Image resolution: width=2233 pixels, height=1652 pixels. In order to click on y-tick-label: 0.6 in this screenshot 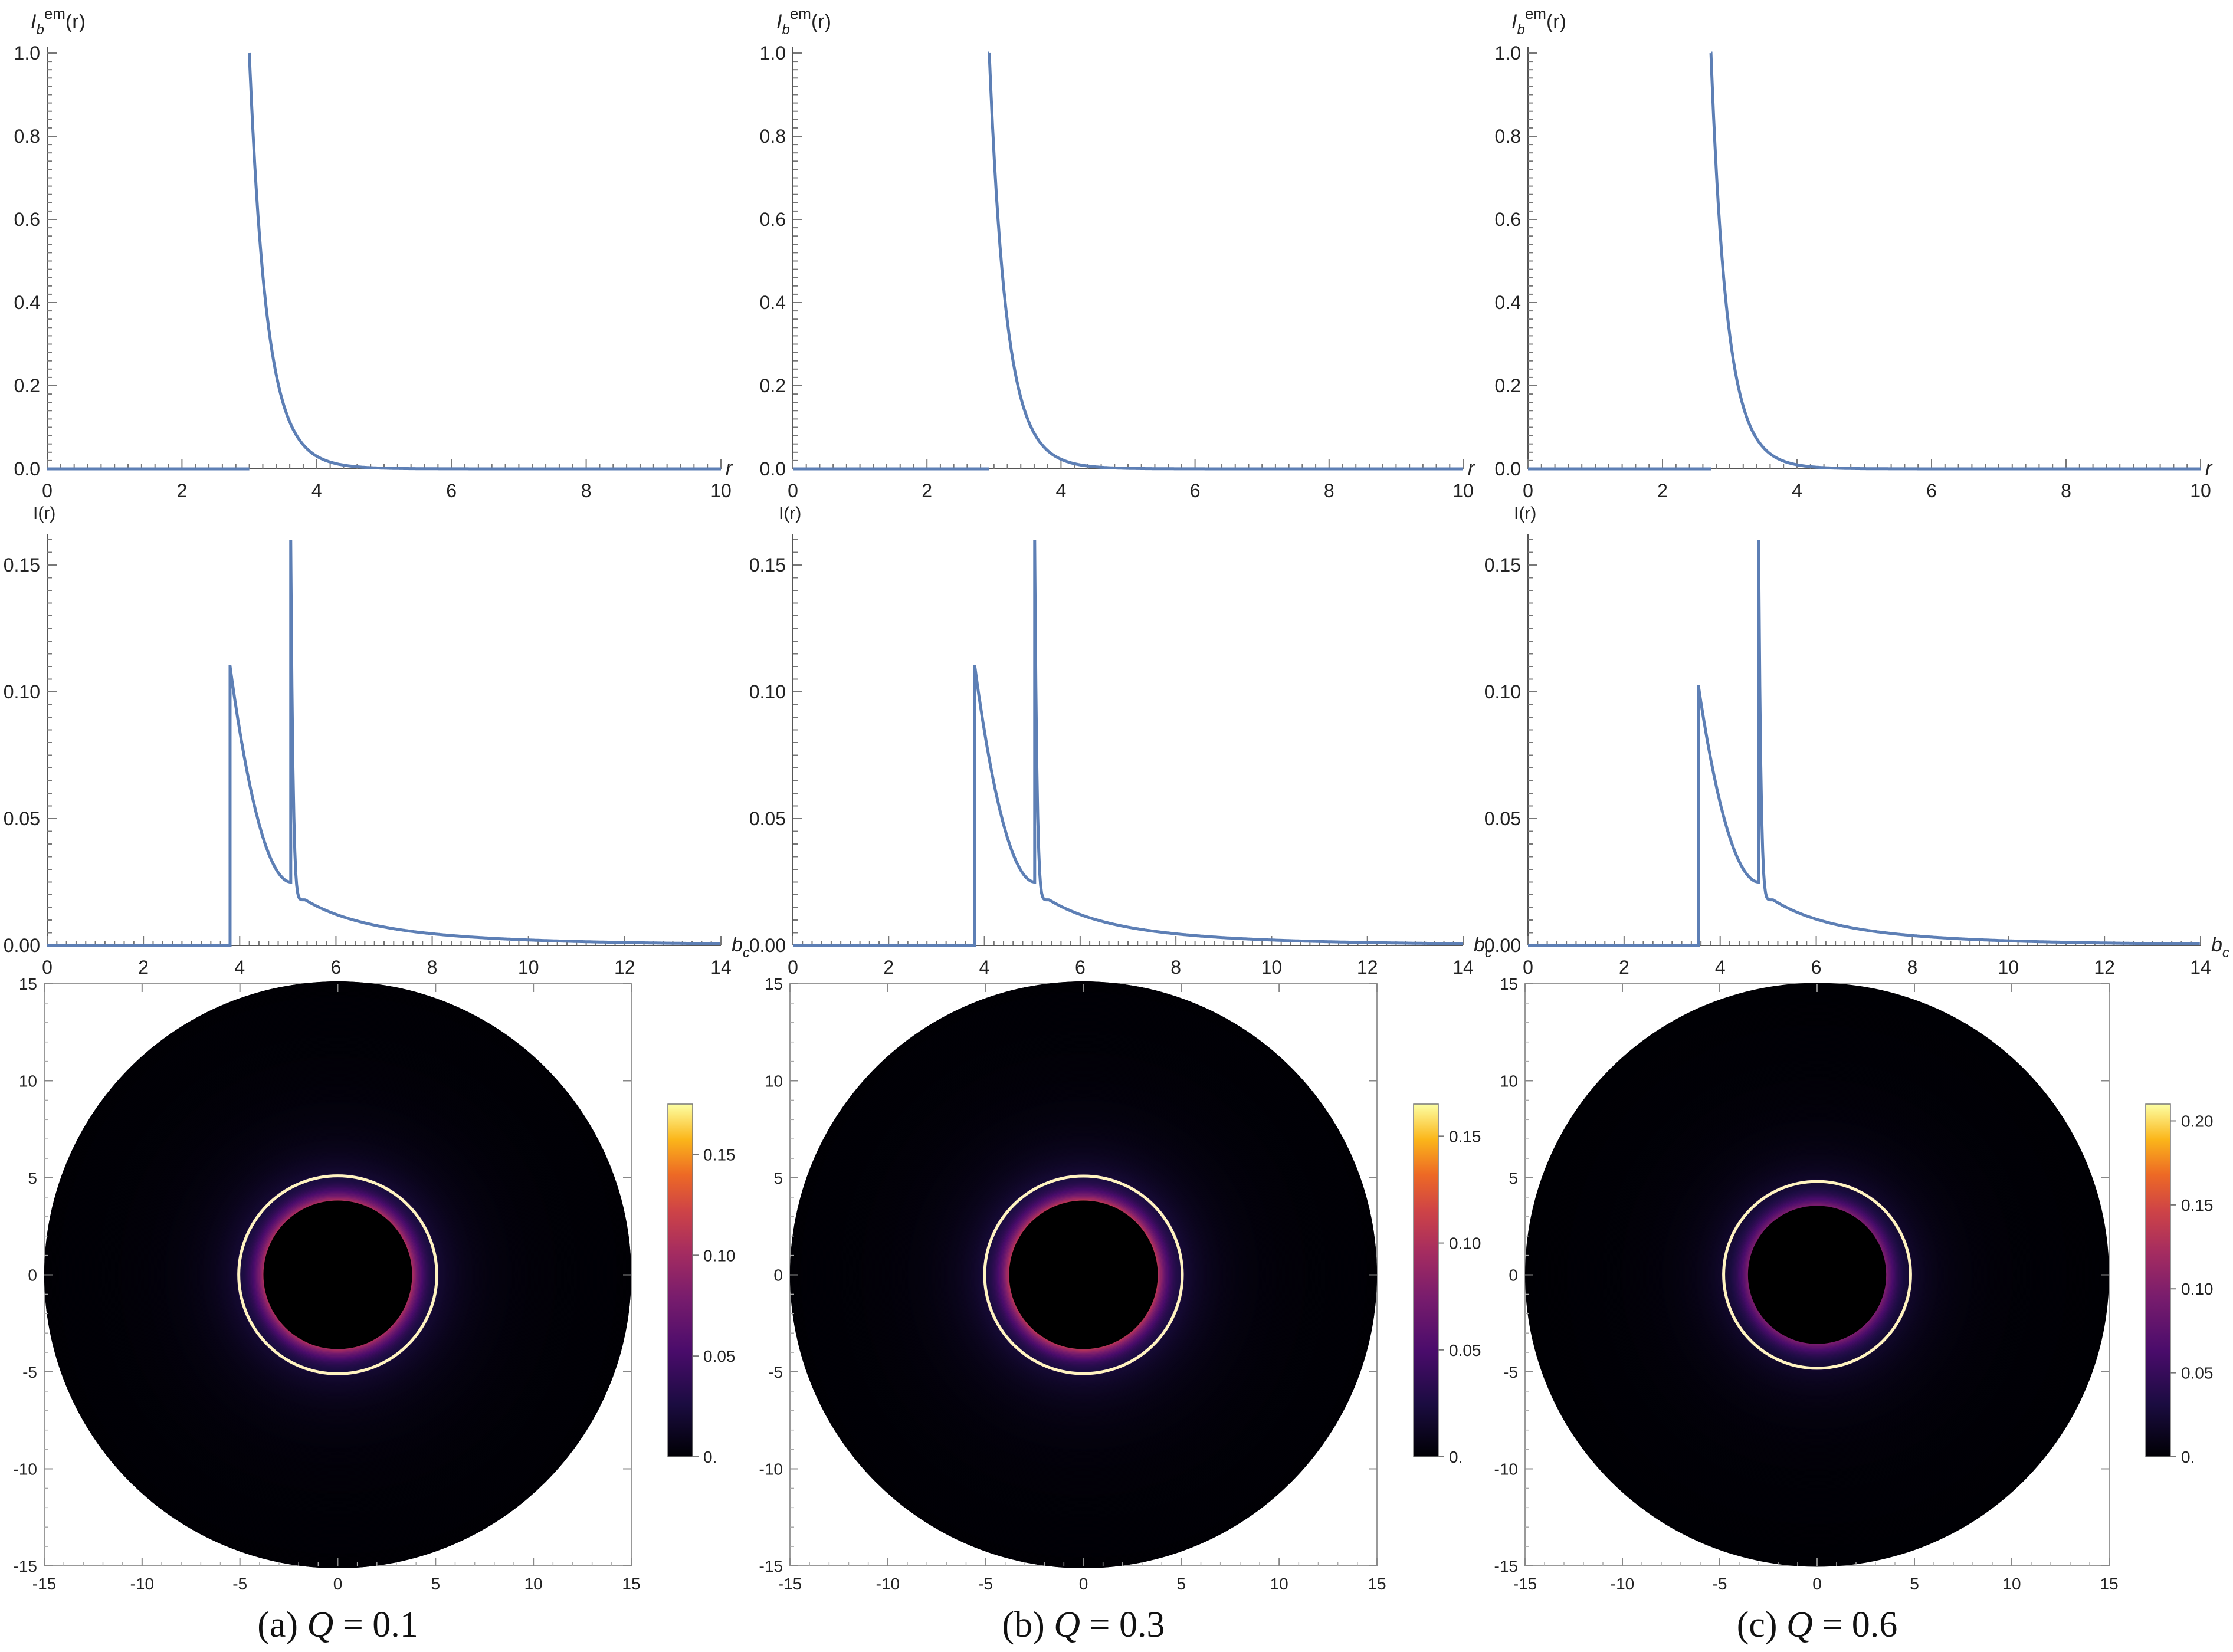, I will do `click(1508, 219)`.